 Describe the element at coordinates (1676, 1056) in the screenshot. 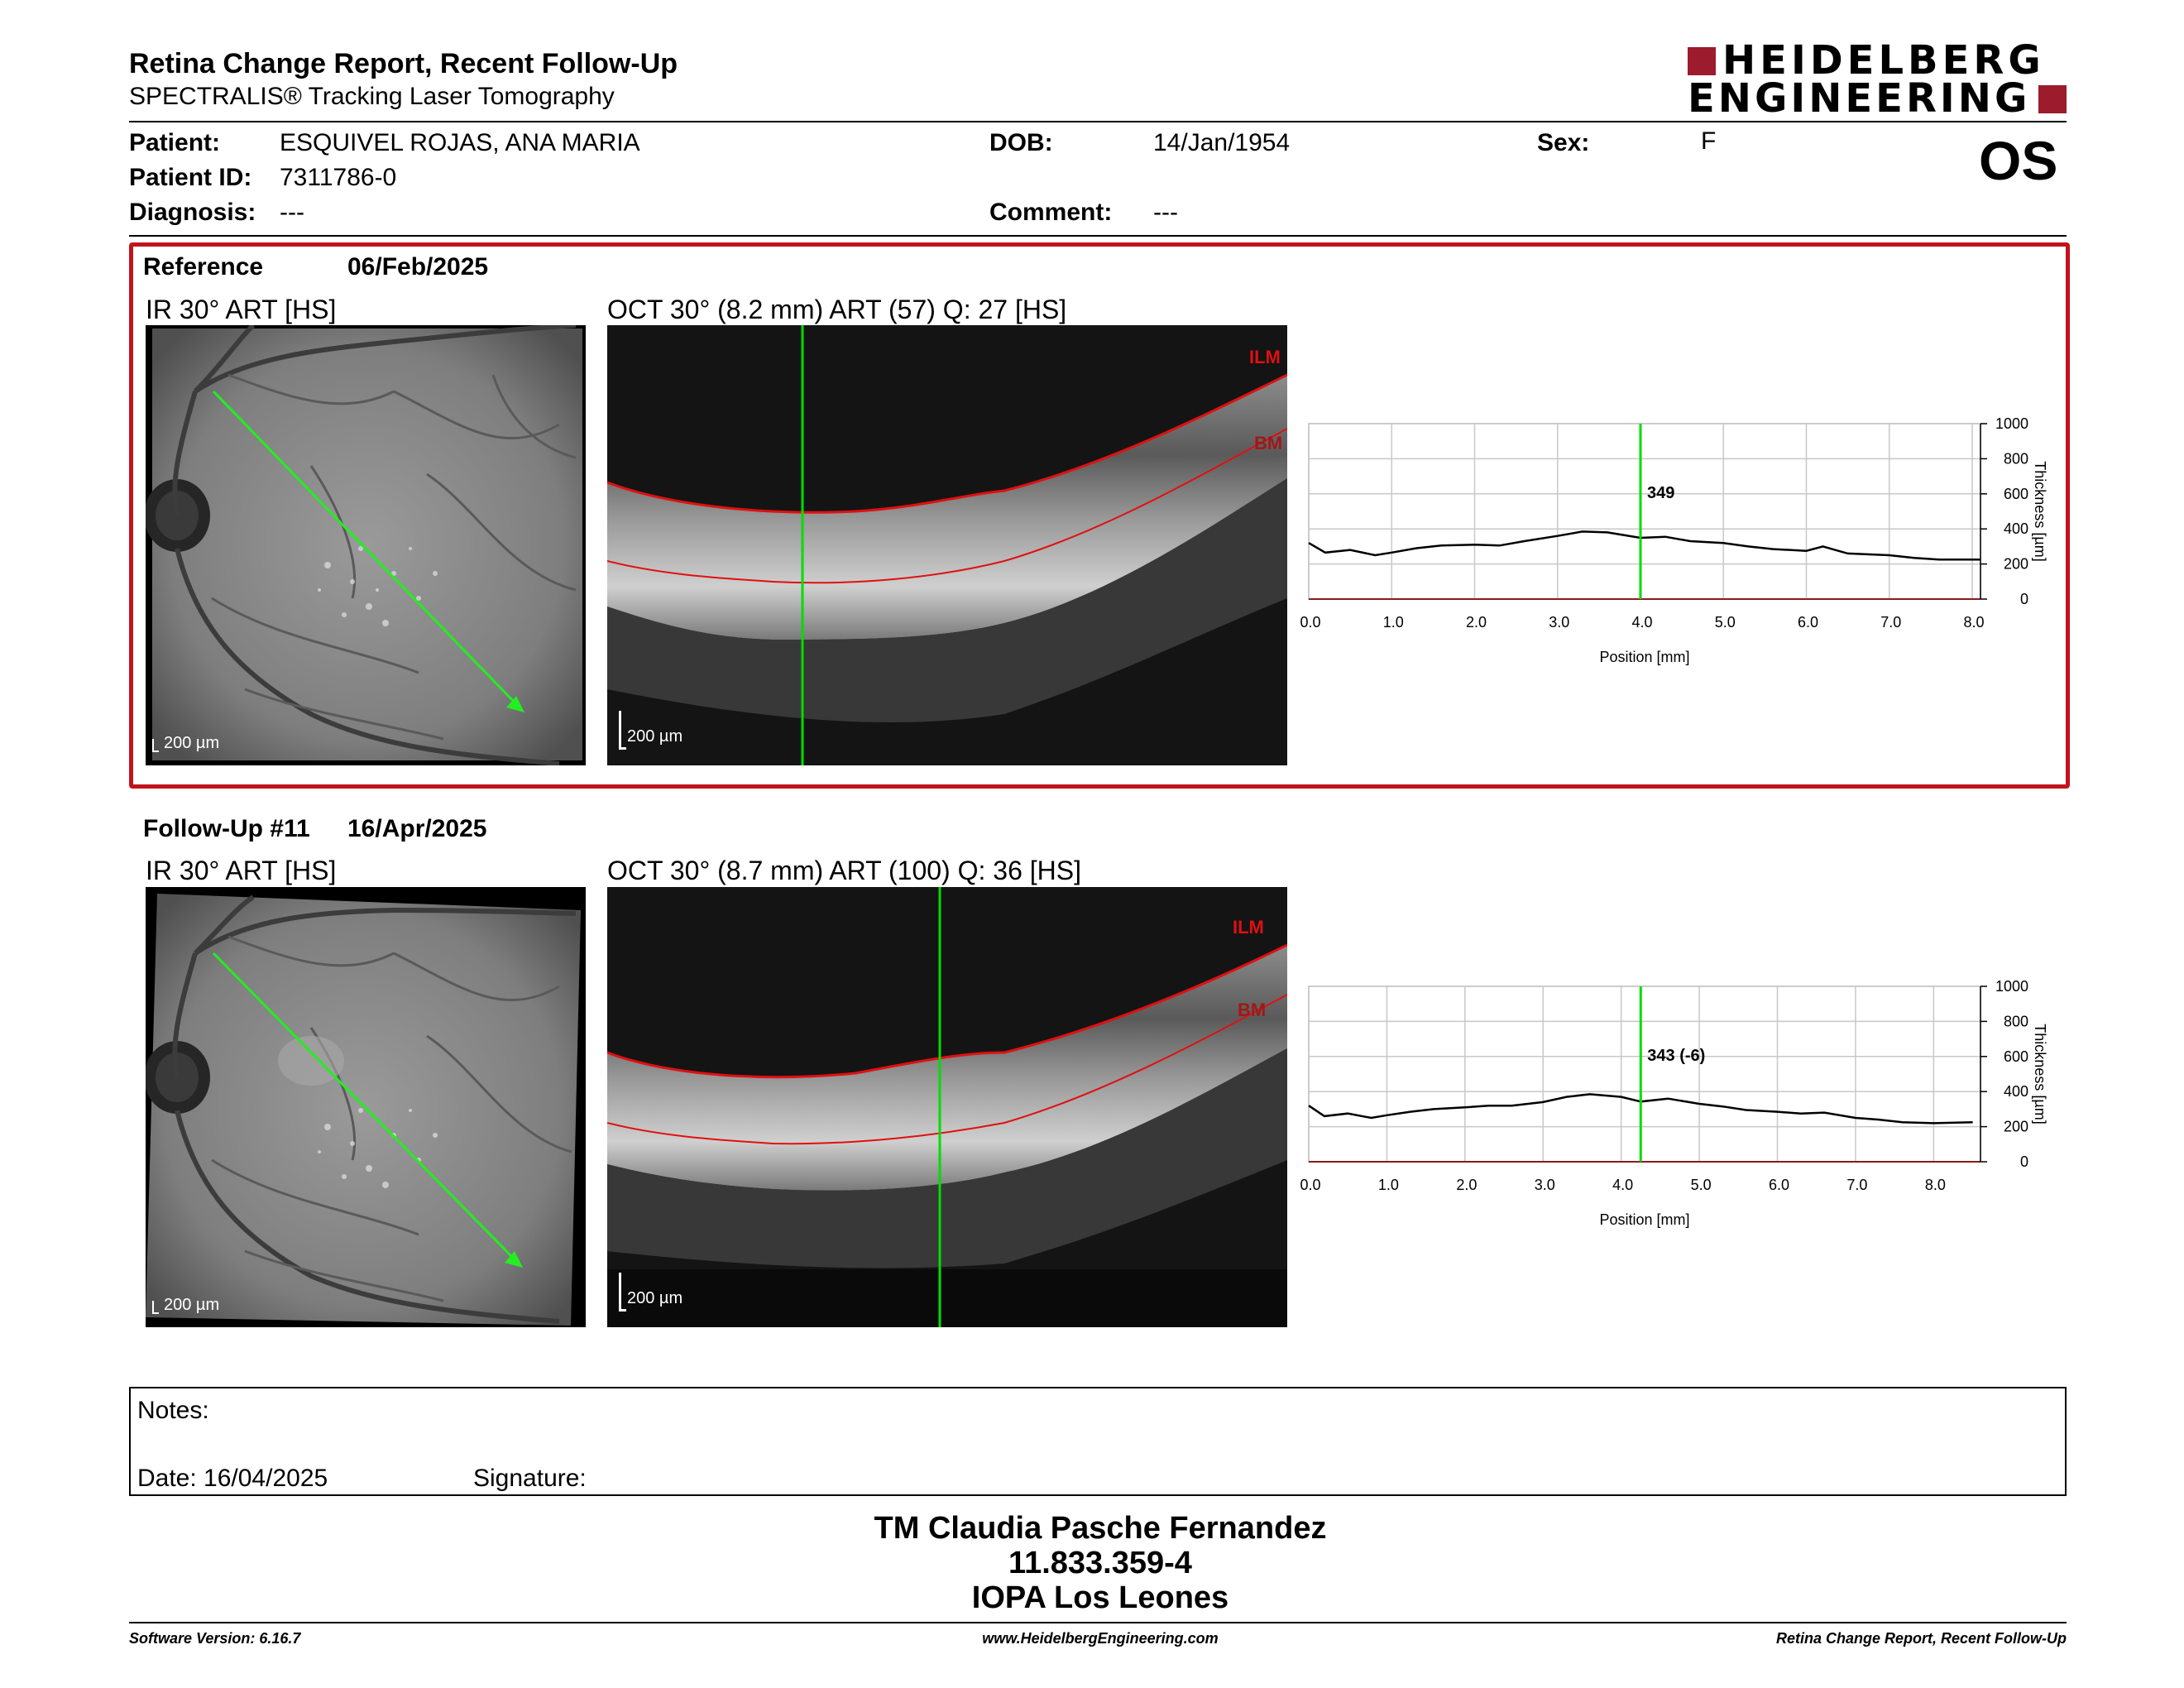

I see `cursor-value-label: 343 (-6)` at that location.